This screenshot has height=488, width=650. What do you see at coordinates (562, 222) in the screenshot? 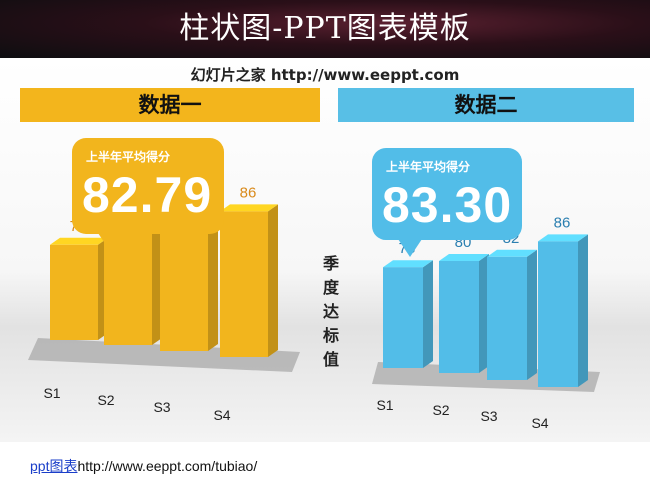
I see `chart-2-value-label: 86` at bounding box center [562, 222].